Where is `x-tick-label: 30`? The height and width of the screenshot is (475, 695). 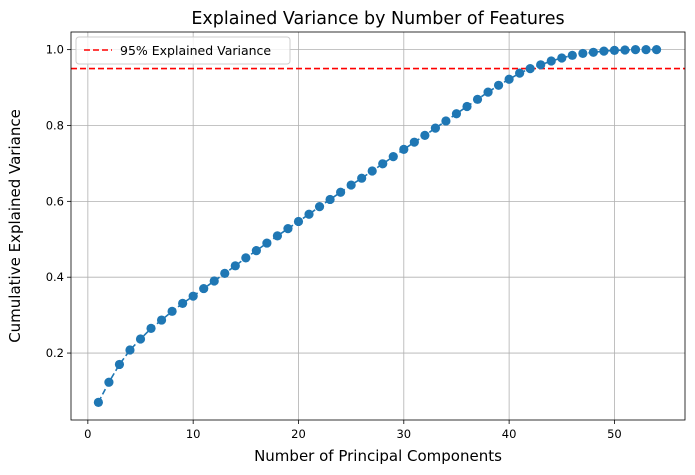
x-tick-label: 30 is located at coordinates (403, 434).